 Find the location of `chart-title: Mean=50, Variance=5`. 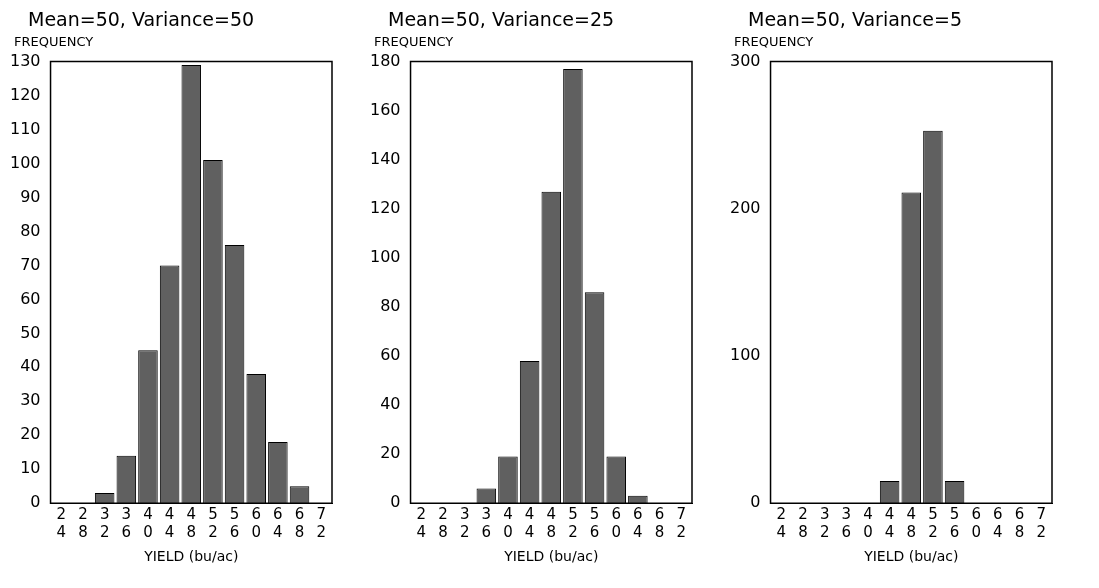

chart-title: Mean=50, Variance=5 is located at coordinates (855, 20).